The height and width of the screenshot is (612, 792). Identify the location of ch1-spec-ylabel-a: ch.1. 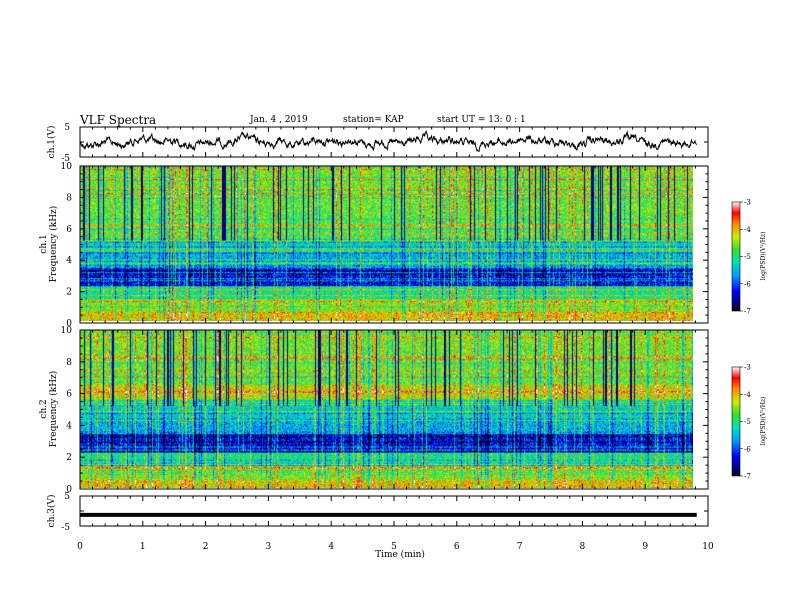
(44, 243).